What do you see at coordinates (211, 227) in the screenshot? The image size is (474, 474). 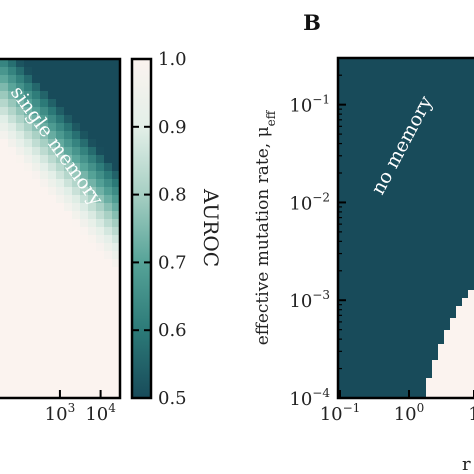 I see `colorbar-label: AUROC` at bounding box center [211, 227].